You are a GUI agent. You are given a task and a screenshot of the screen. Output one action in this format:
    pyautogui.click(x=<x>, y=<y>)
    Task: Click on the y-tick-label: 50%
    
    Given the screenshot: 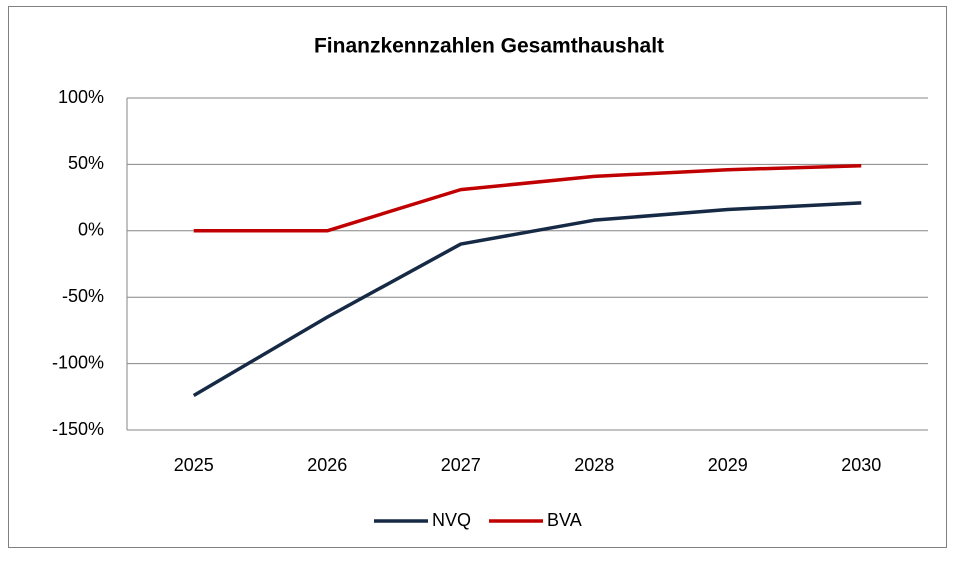 What is the action you would take?
    pyautogui.click(x=86, y=163)
    